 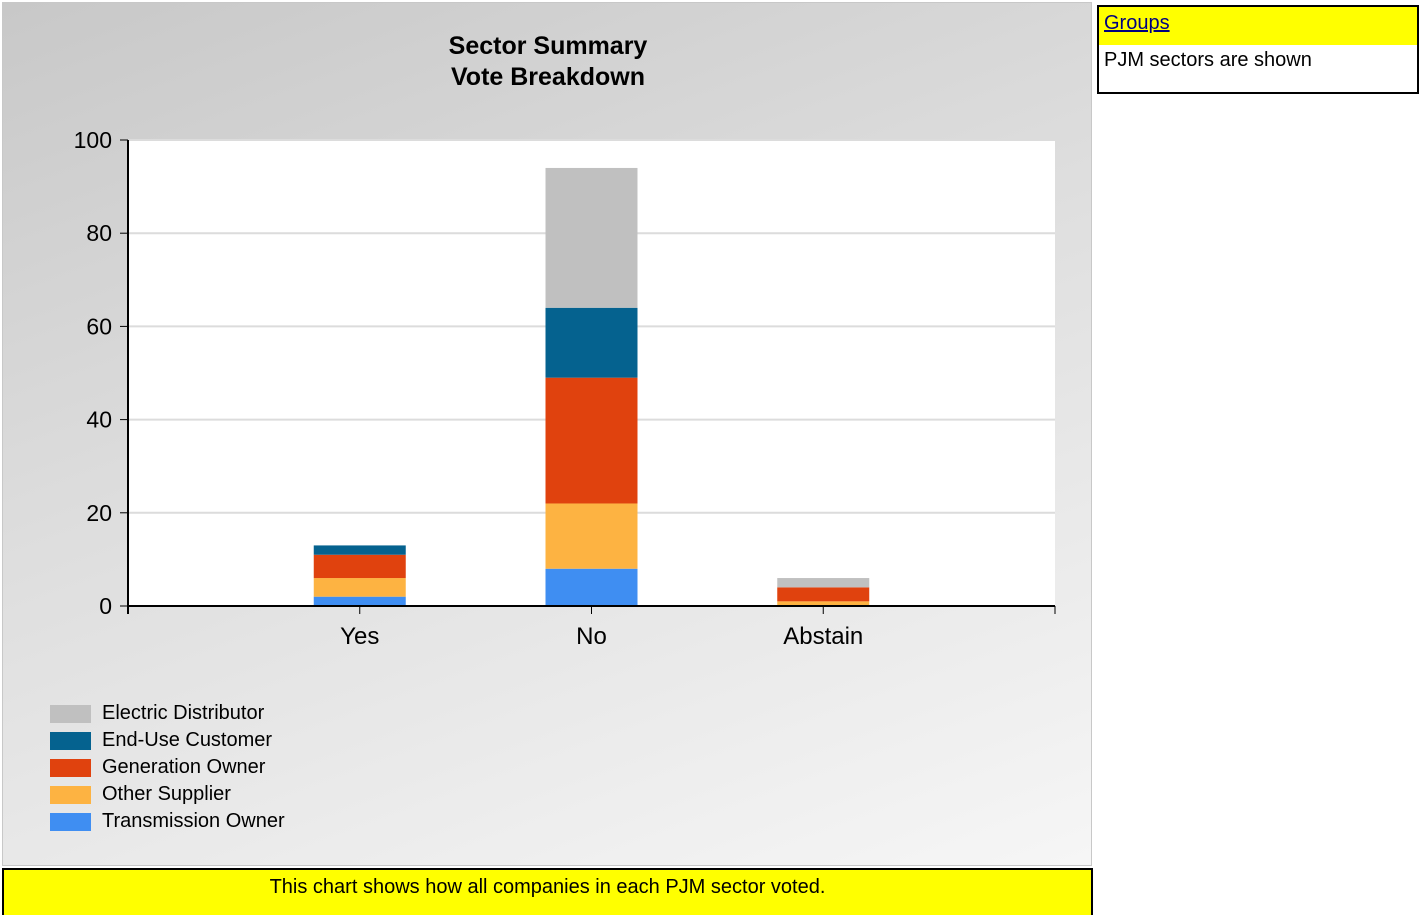 I want to click on legend-label: End-Use Customer, so click(x=187, y=740).